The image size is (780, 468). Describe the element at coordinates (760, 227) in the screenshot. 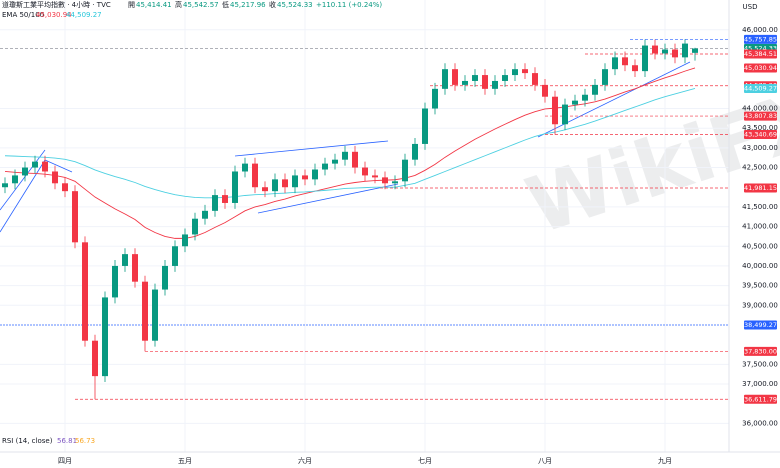

I see `y-tick-label: 41,000.00` at that location.